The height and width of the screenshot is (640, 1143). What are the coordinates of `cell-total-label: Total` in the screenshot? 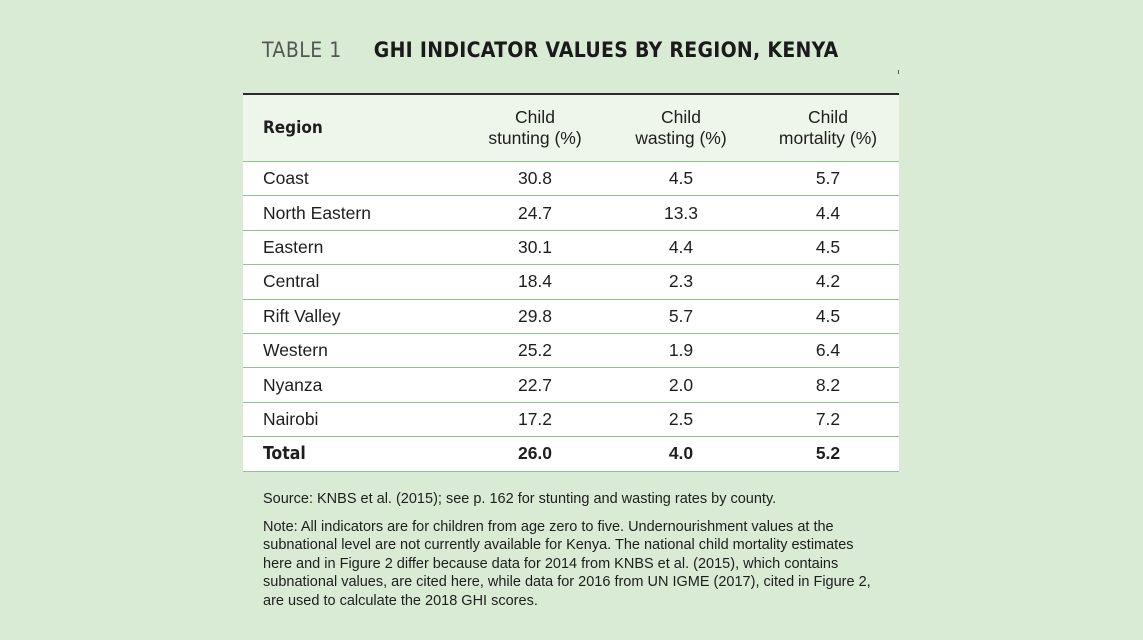 It's located at (354, 454).